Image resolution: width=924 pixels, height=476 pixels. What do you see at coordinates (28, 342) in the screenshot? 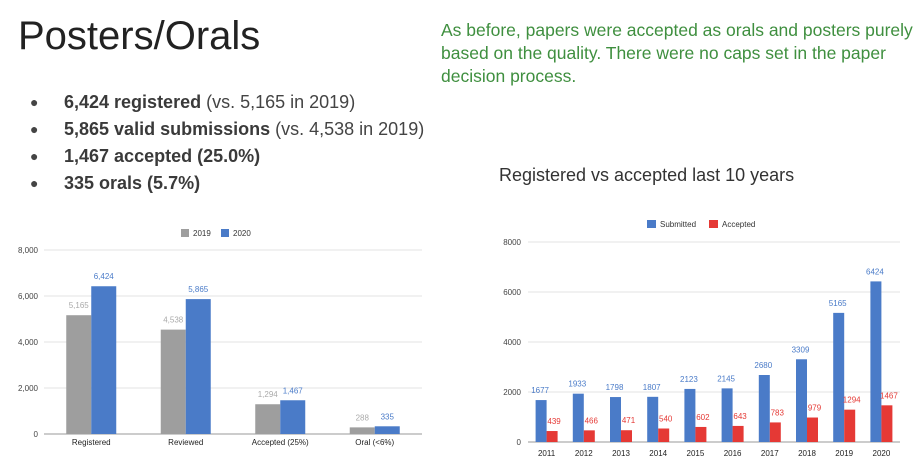
I see `y-tick-label: 4,000` at bounding box center [28, 342].